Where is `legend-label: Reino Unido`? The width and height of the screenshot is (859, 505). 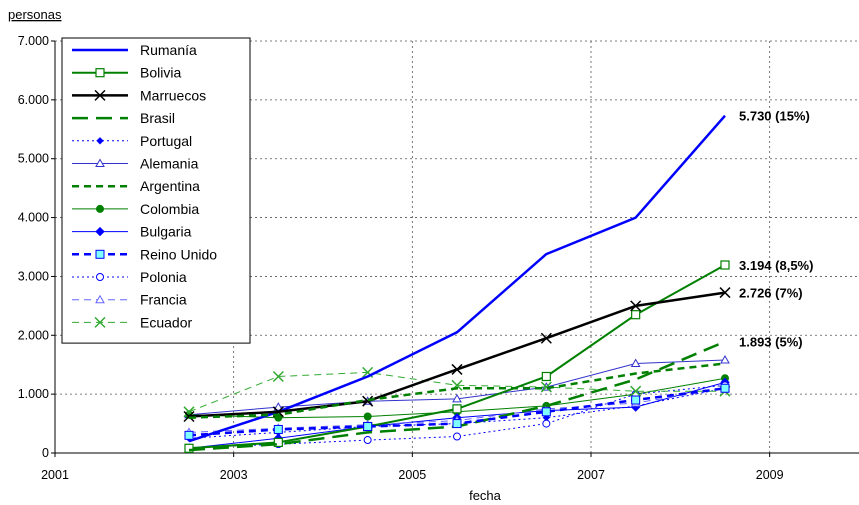
legend-label: Reino Unido is located at coordinates (178, 254).